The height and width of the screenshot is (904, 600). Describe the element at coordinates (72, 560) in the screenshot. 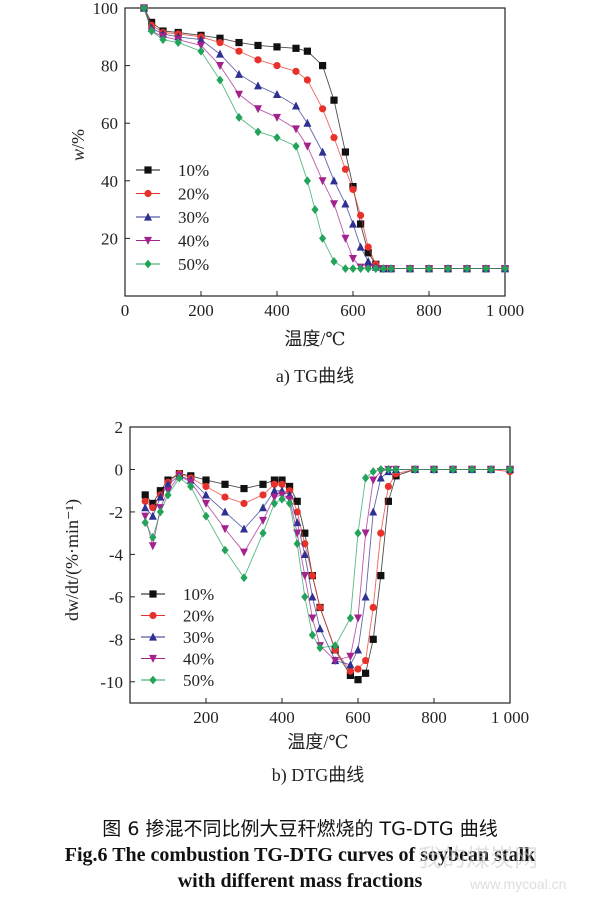

I see `dtg-y-axis-label: dw/dt/(%·min⁻¹)` at that location.